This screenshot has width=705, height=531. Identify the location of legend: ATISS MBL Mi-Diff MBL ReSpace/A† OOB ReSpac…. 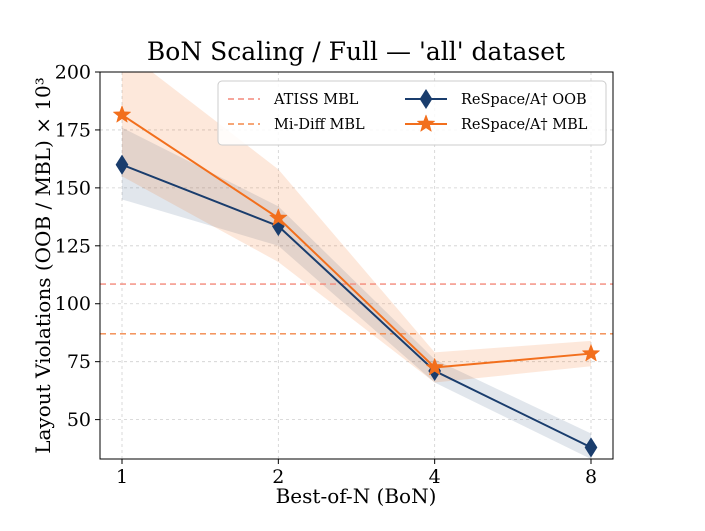
(412, 113).